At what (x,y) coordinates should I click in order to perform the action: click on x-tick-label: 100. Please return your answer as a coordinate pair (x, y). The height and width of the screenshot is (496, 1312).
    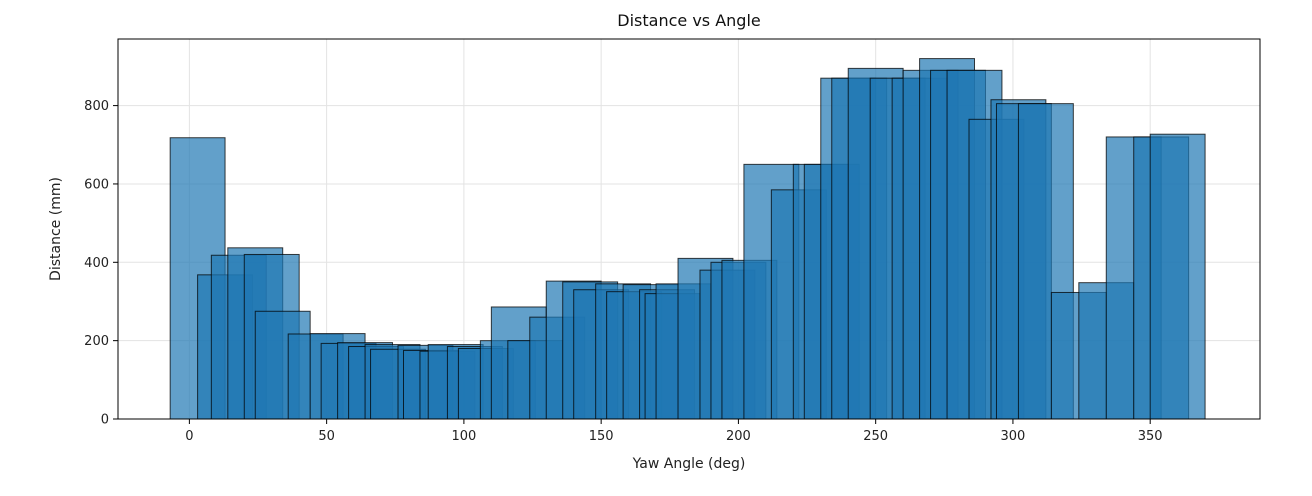
    Looking at the image, I should click on (463, 436).